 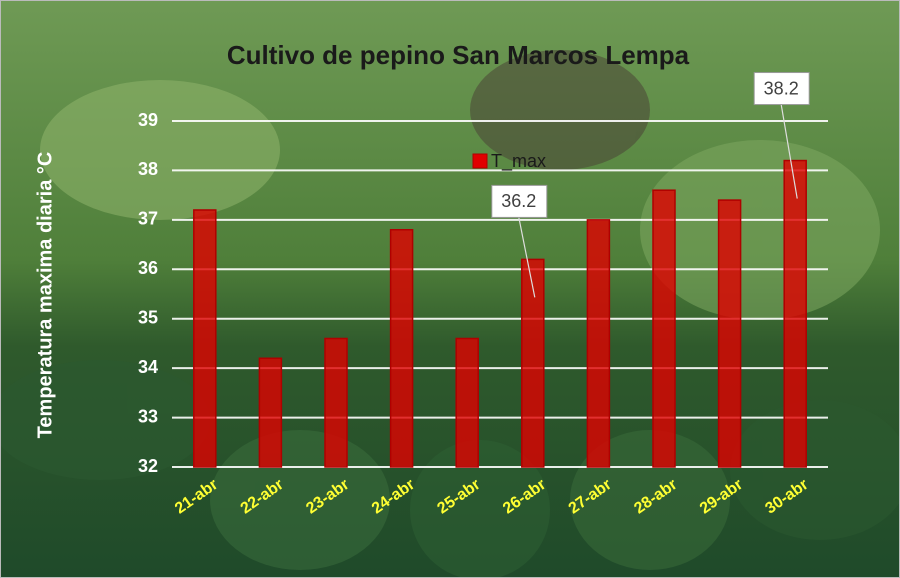 What do you see at coordinates (480, 161) in the screenshot?
I see `legend-swatch` at bounding box center [480, 161].